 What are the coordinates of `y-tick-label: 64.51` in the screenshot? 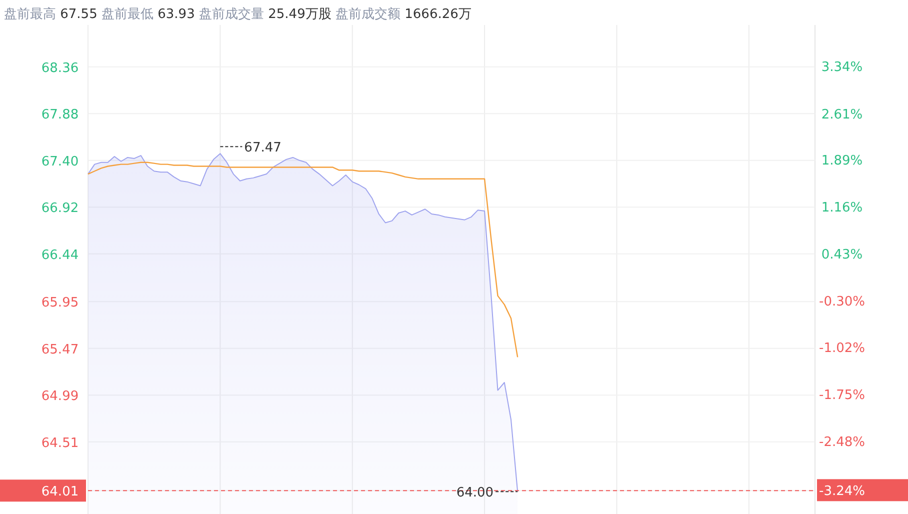 It's located at (60, 443).